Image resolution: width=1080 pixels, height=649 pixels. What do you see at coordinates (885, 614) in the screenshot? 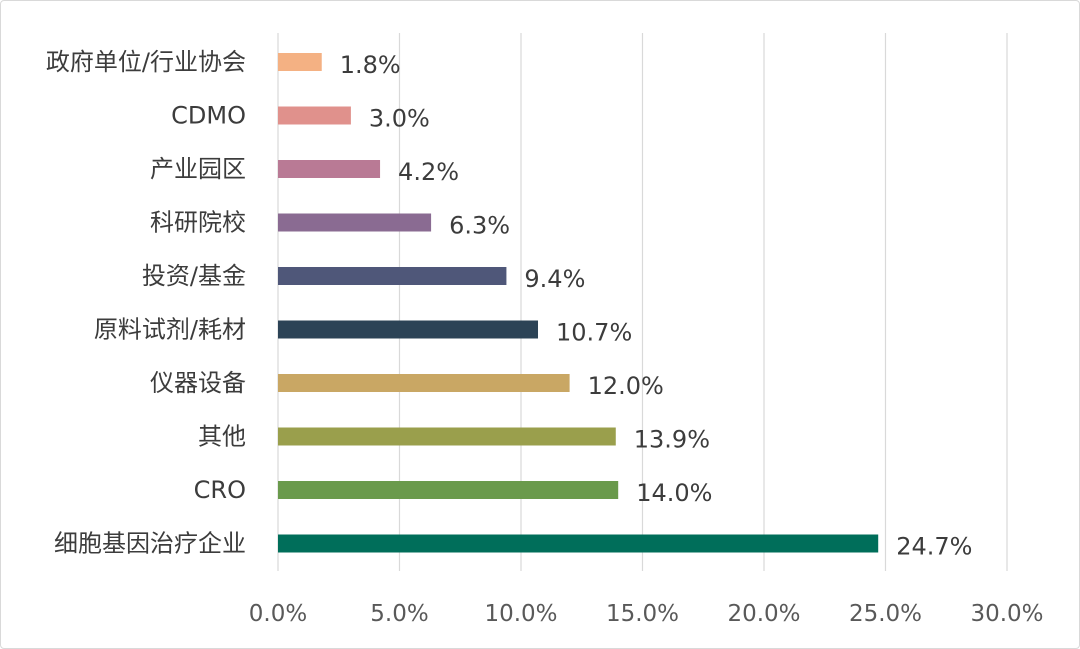
I see `x-tick-label: 25.0%` at bounding box center [885, 614].